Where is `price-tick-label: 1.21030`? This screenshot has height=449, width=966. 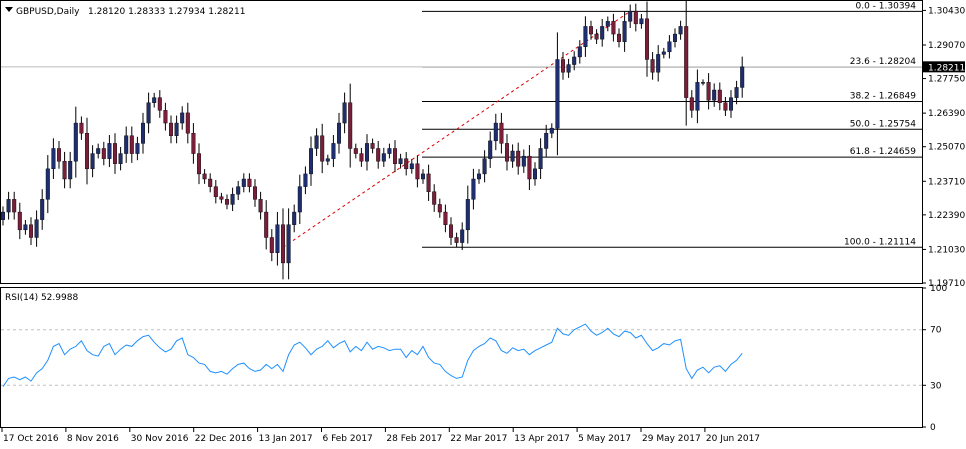 price-tick-label: 1.21030 is located at coordinates (946, 250).